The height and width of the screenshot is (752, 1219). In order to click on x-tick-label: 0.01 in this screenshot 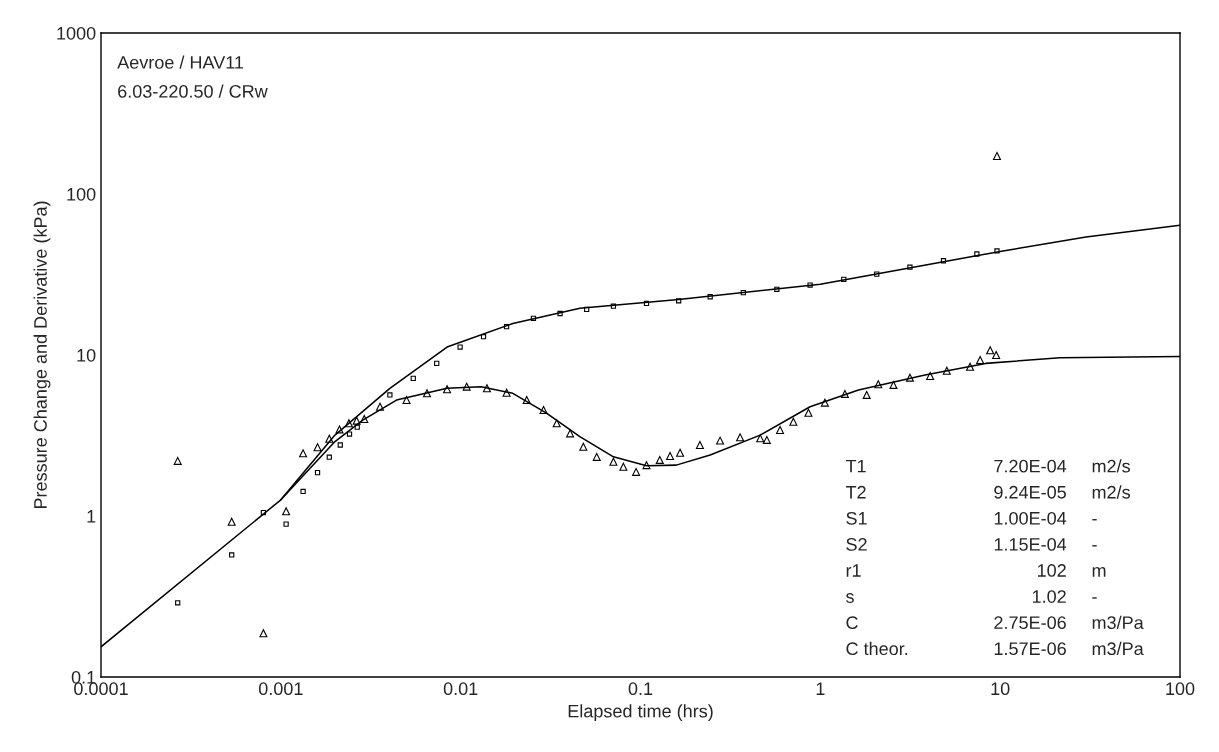, I will do `click(460, 689)`.